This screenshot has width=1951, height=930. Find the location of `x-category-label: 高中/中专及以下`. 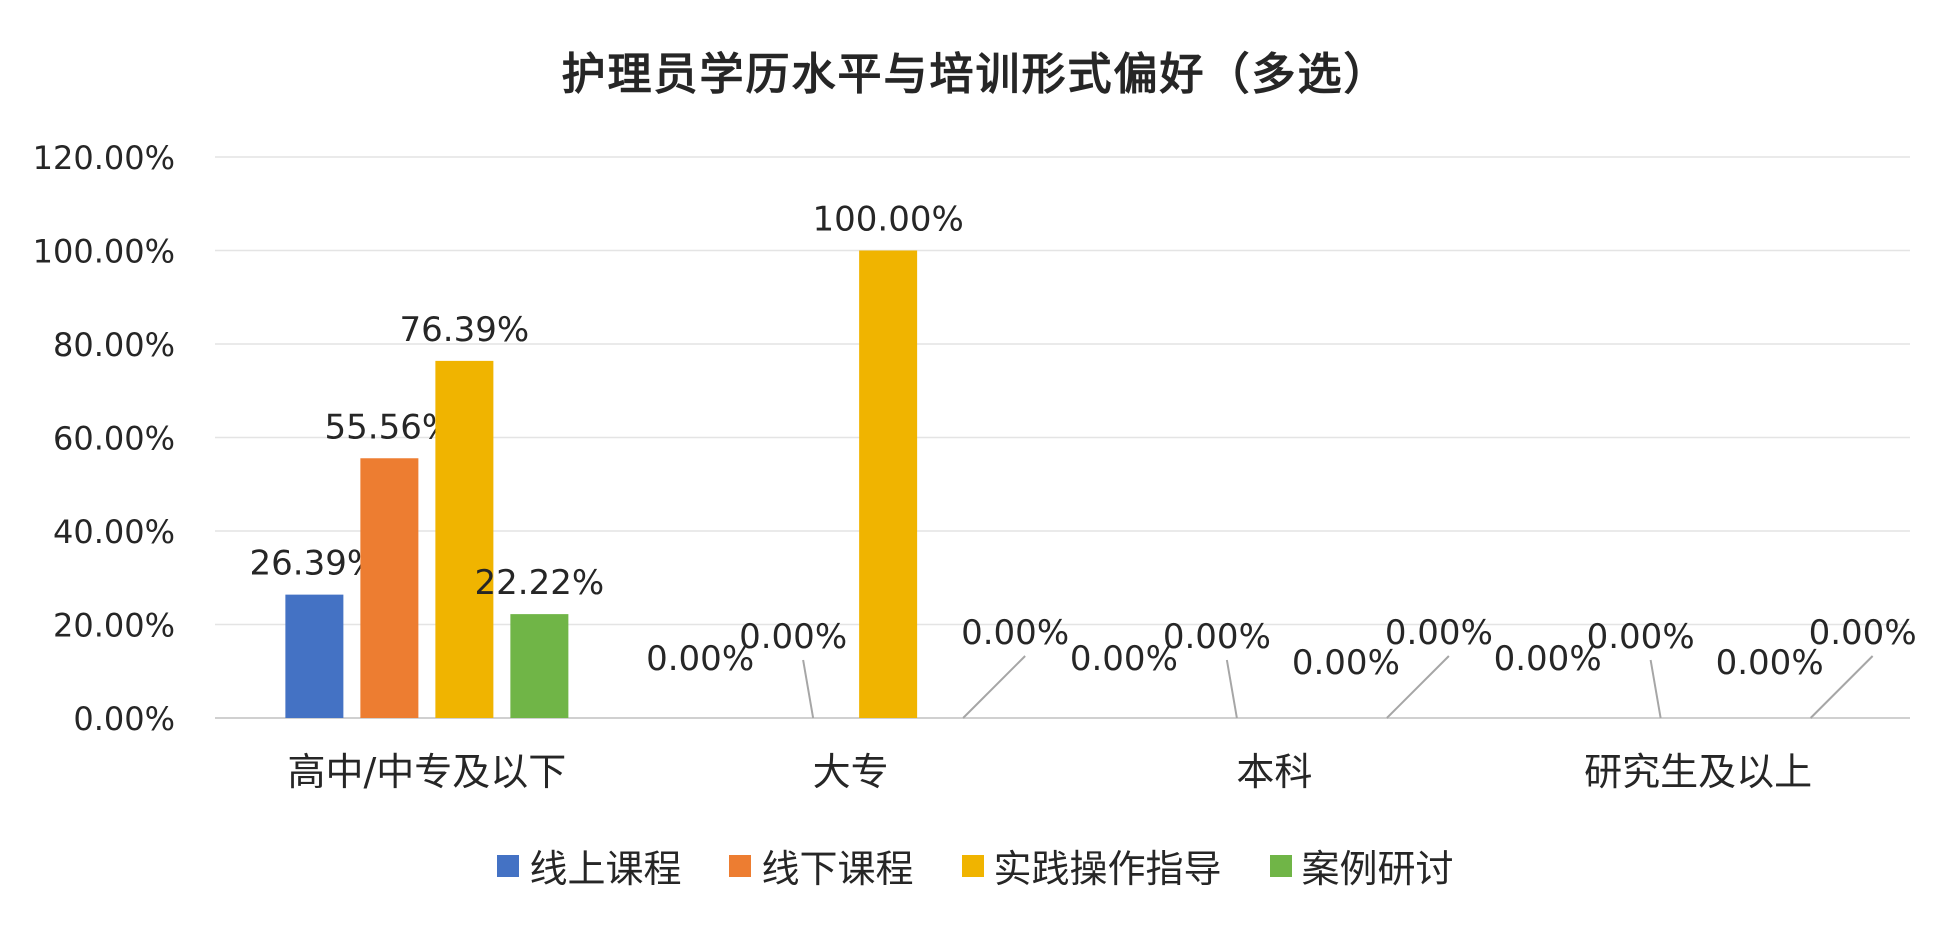

x-category-label: 高中/中专及以下 is located at coordinates (426, 772).